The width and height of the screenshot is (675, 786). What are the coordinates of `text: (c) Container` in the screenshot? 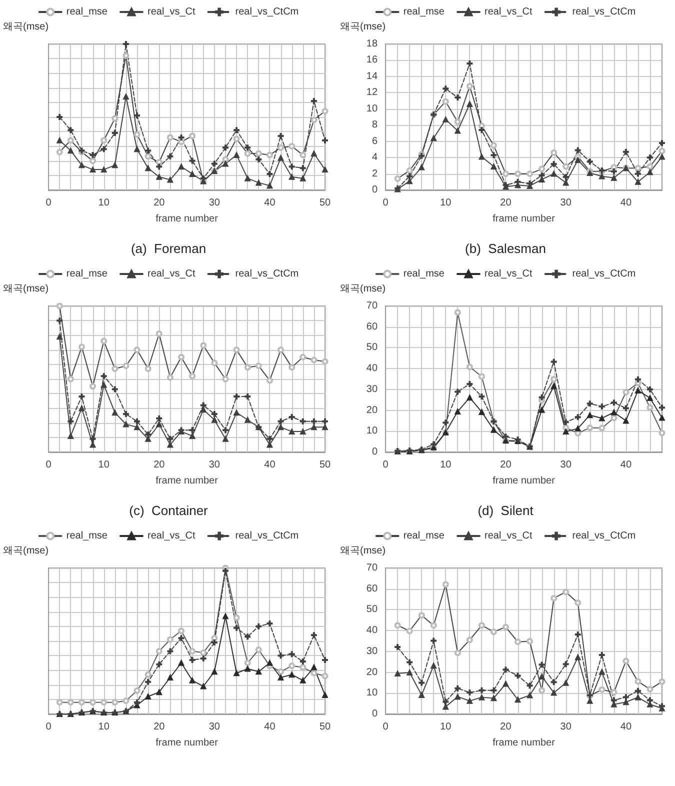 It's located at (169, 510).